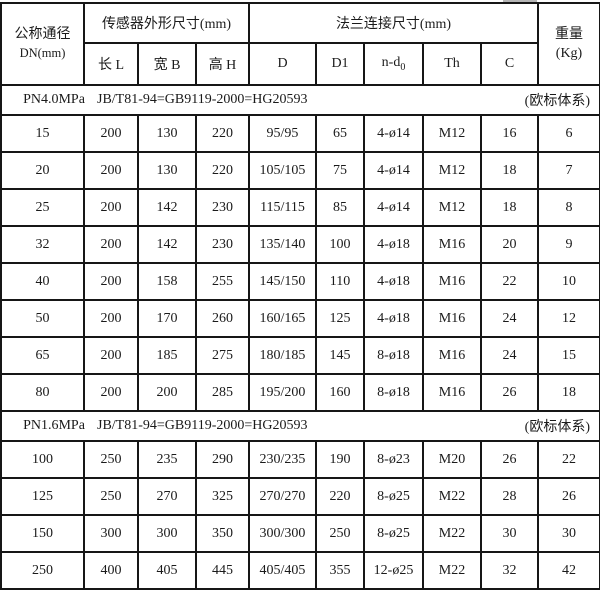 The image size is (600, 590). What do you see at coordinates (282, 459) in the screenshot?
I see `spec-cell: 230/235` at bounding box center [282, 459].